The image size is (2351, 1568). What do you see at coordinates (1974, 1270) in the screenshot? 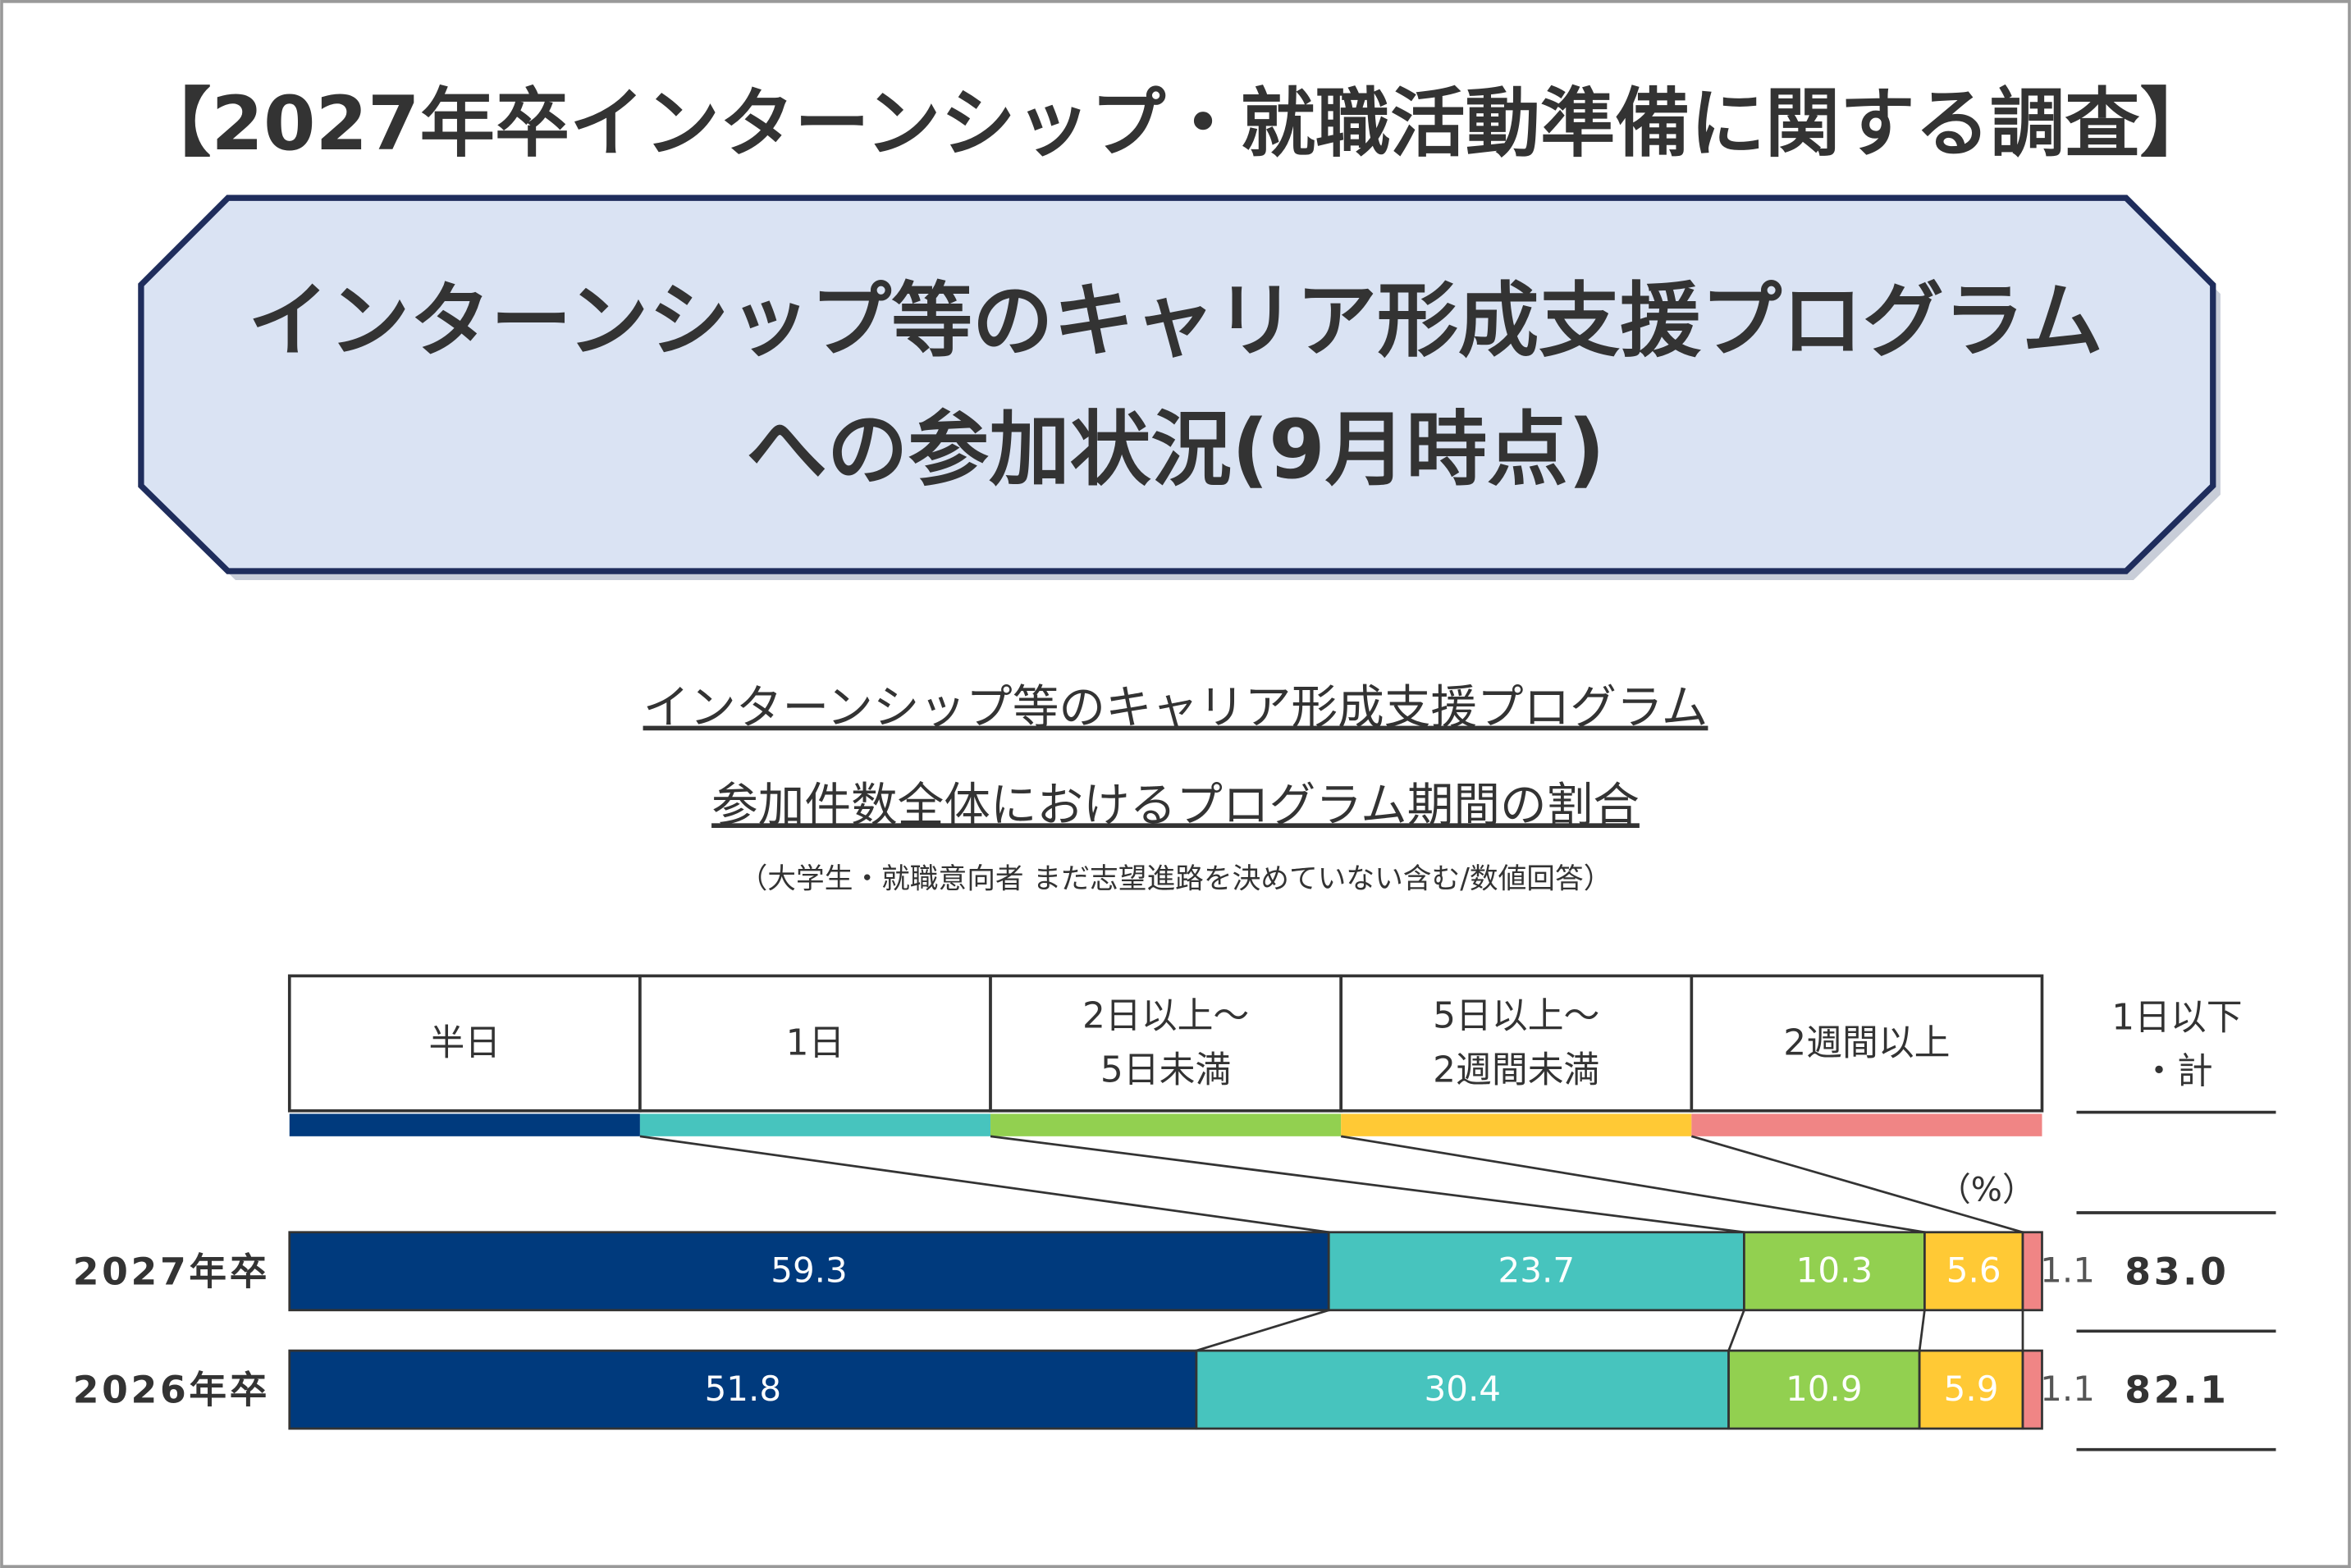
I see `data-label: 5.6` at bounding box center [1974, 1270].